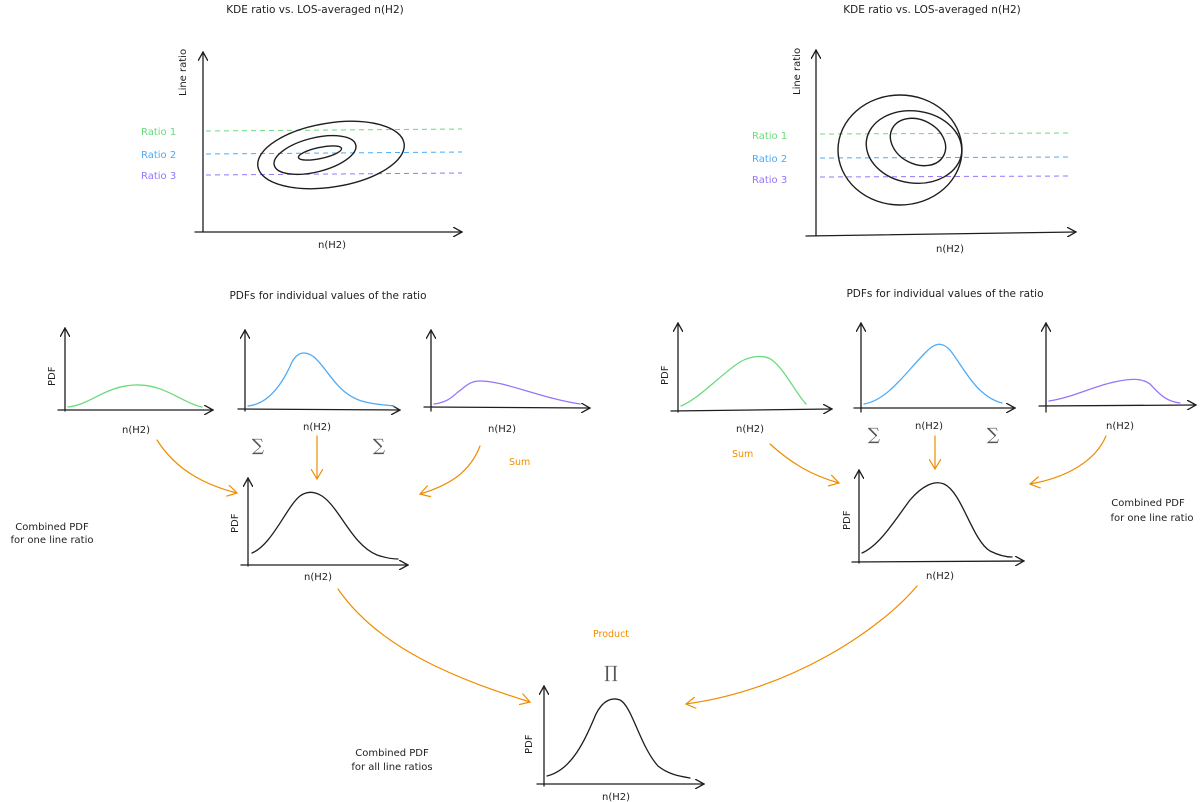 This screenshot has height=802, width=1200. Describe the element at coordinates (933, 374) in the screenshot. I see `right-pdf2-curve` at that location.